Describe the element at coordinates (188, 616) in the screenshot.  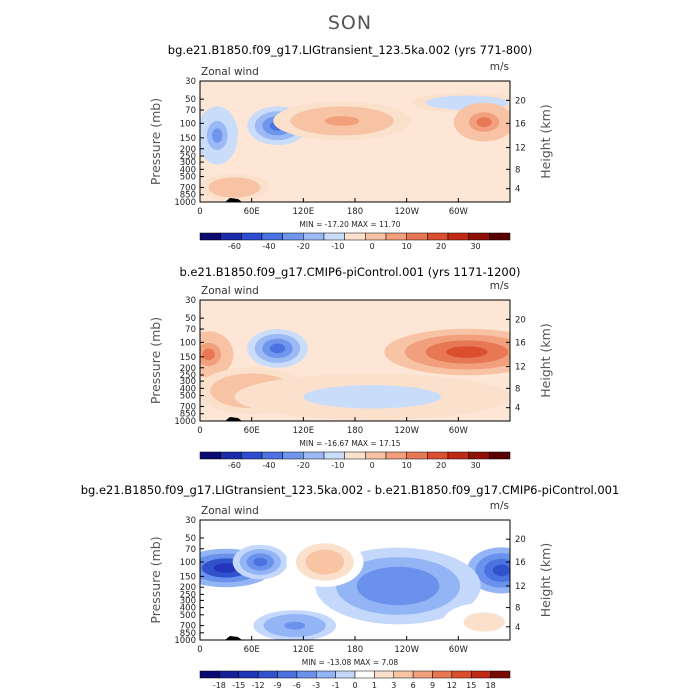
I see `panel-3-ytick-label: 500` at that location.